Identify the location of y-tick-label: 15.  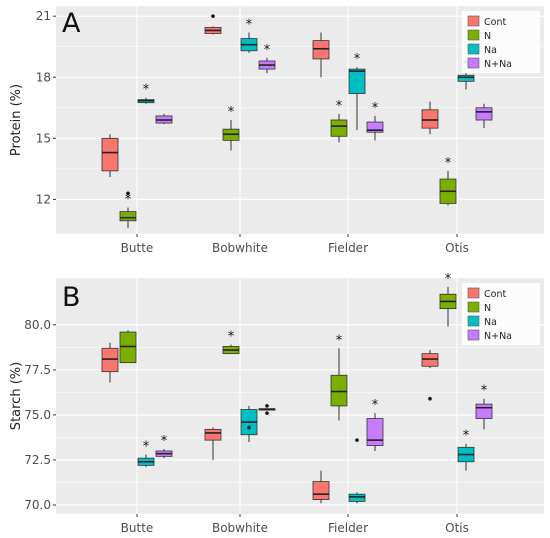
(43, 138).